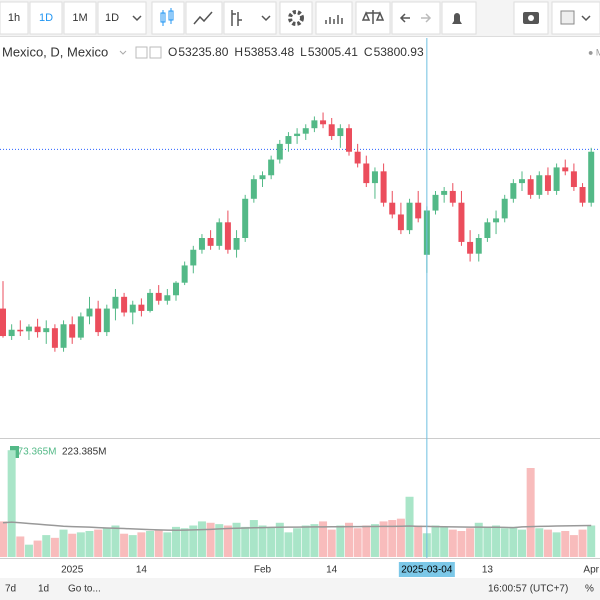  I want to click on color-button, so click(575, 18).